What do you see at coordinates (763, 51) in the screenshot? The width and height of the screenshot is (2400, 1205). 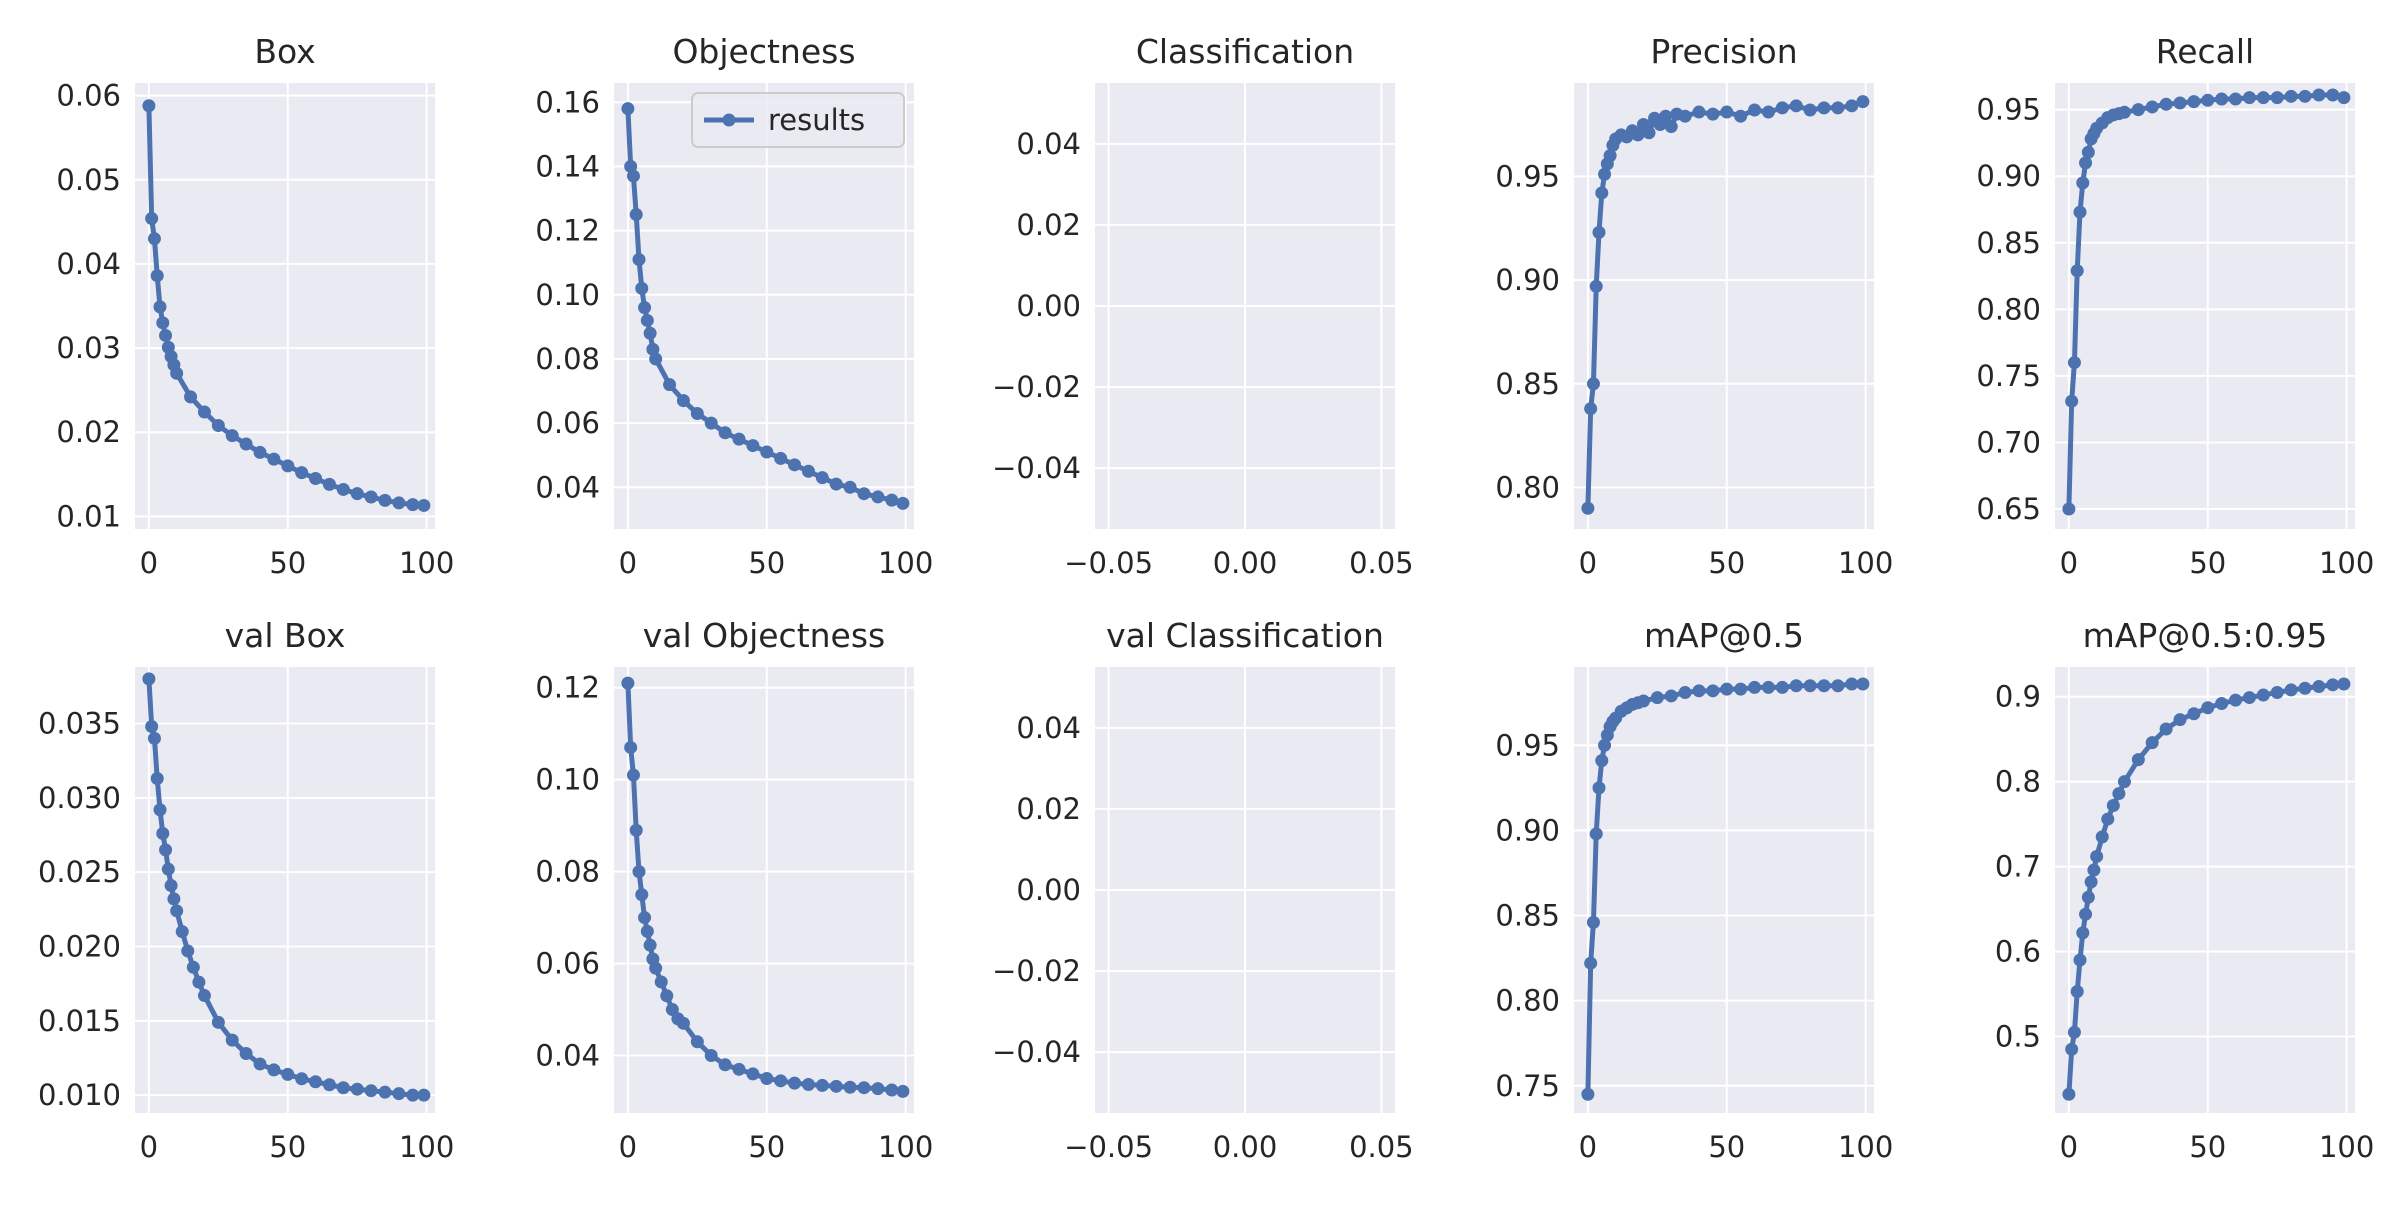 I see `chart-title: Objectness` at bounding box center [763, 51].